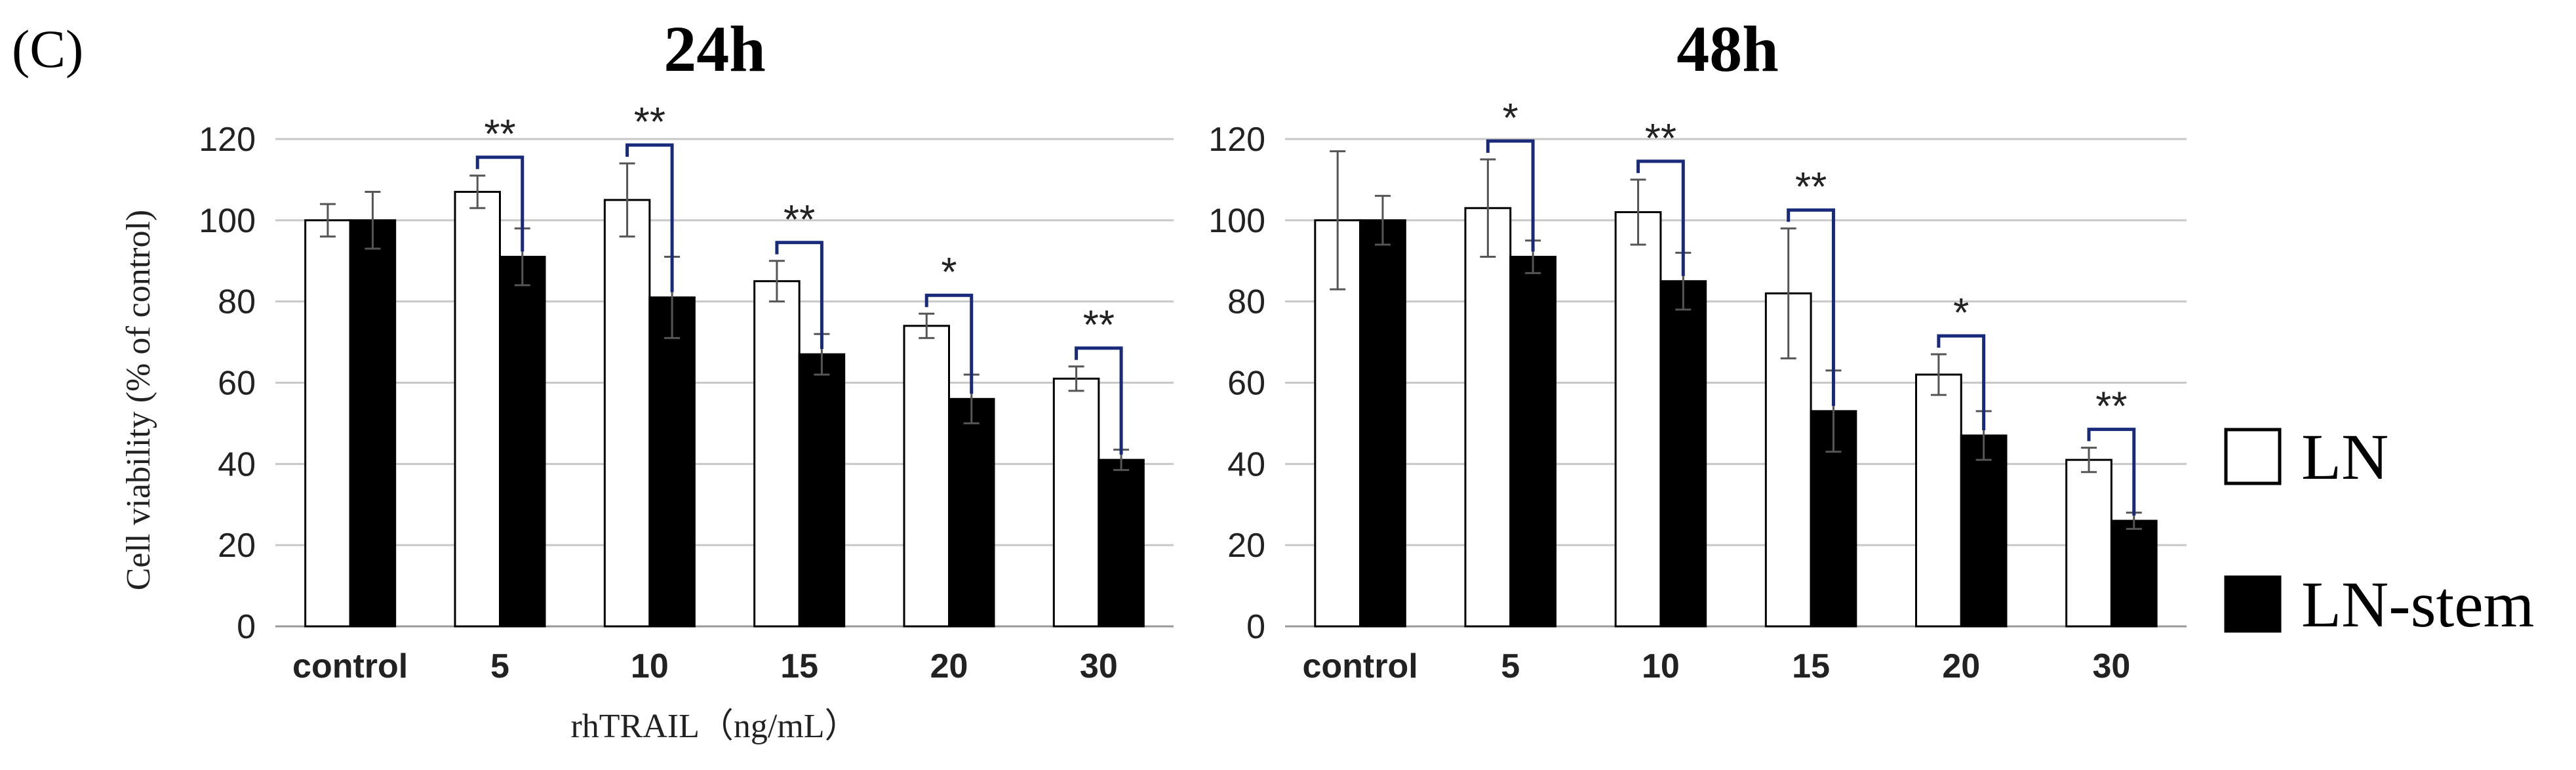 This screenshot has height=770, width=2576. What do you see at coordinates (714, 726) in the screenshot?
I see `x-axis-label: rhTRAIL（ng/mL）` at bounding box center [714, 726].